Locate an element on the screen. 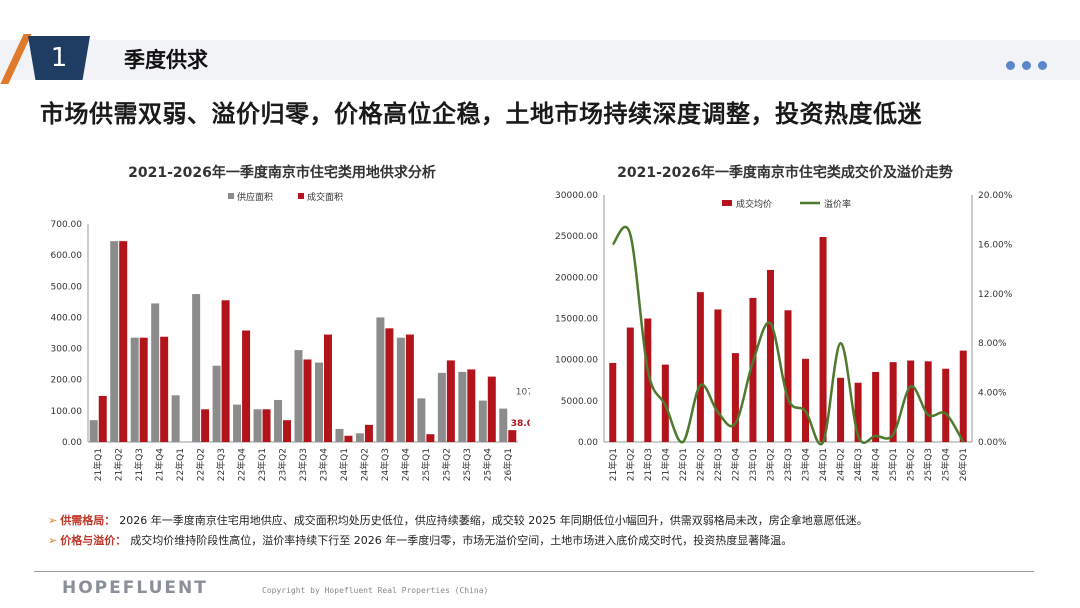 This screenshot has width=1080, height=608. y-left-tick-label: 15000.00 is located at coordinates (576, 320).